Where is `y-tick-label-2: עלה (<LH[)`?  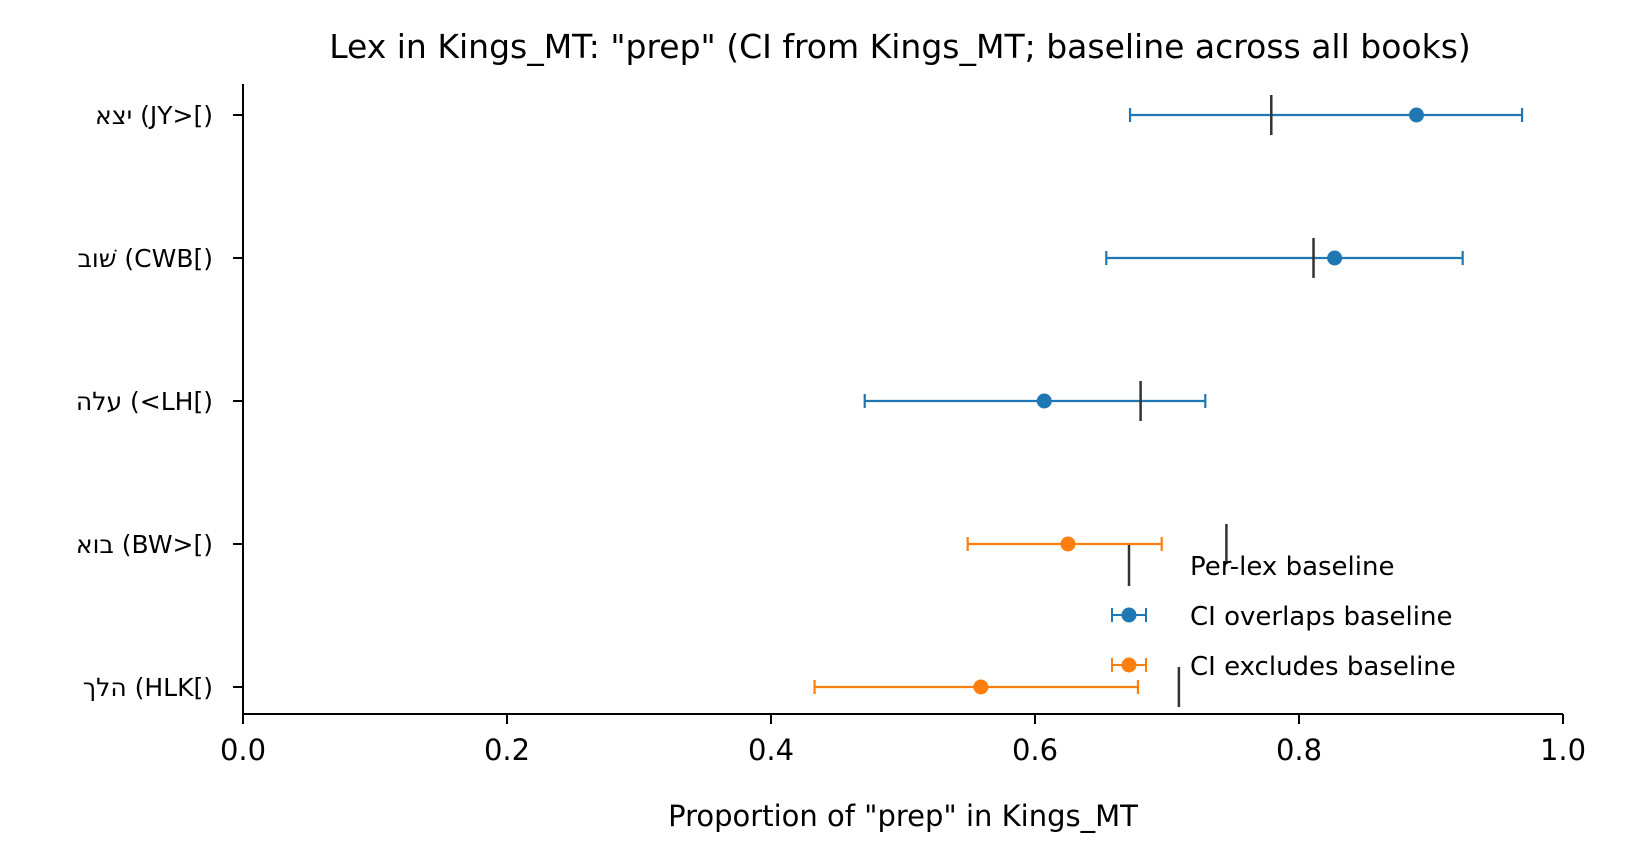 y-tick-label-2: עלה (<LH[) is located at coordinates (144, 401).